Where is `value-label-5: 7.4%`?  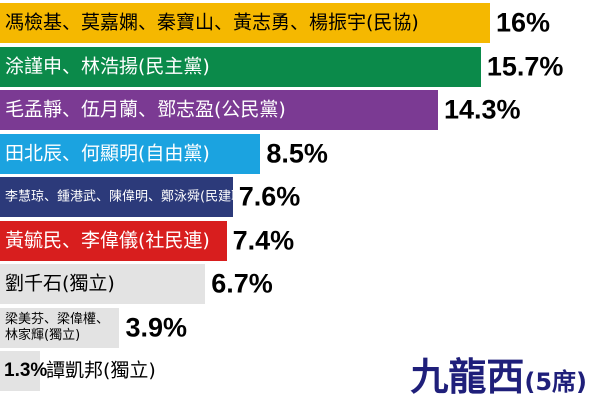 value-label-5: 7.4% is located at coordinates (263, 240).